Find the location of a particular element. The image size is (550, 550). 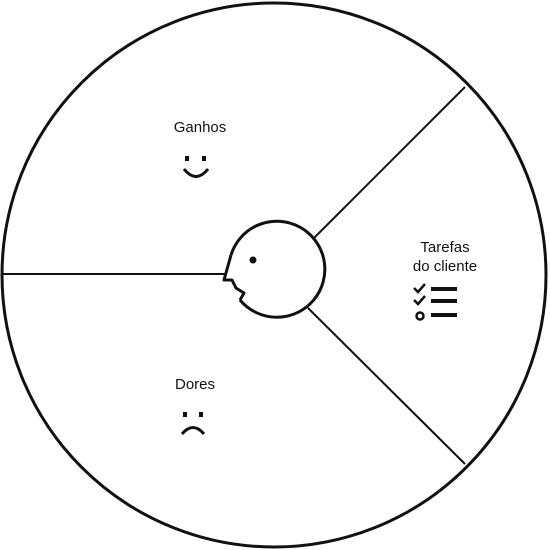

divider-upper-right is located at coordinates (389, 163).